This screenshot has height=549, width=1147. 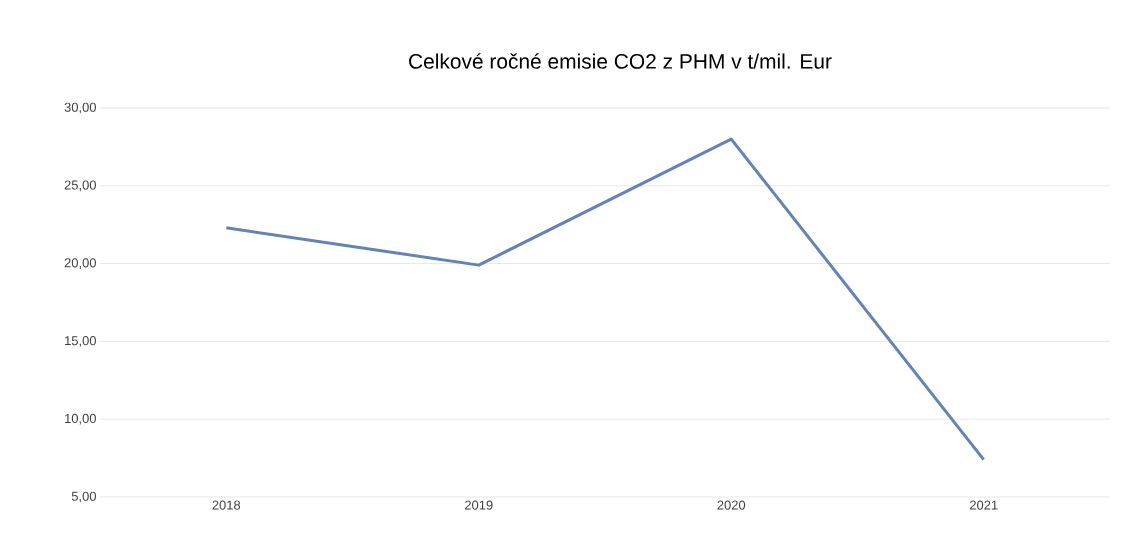 What do you see at coordinates (83, 497) in the screenshot?
I see `y-tick-label: 5,00` at bounding box center [83, 497].